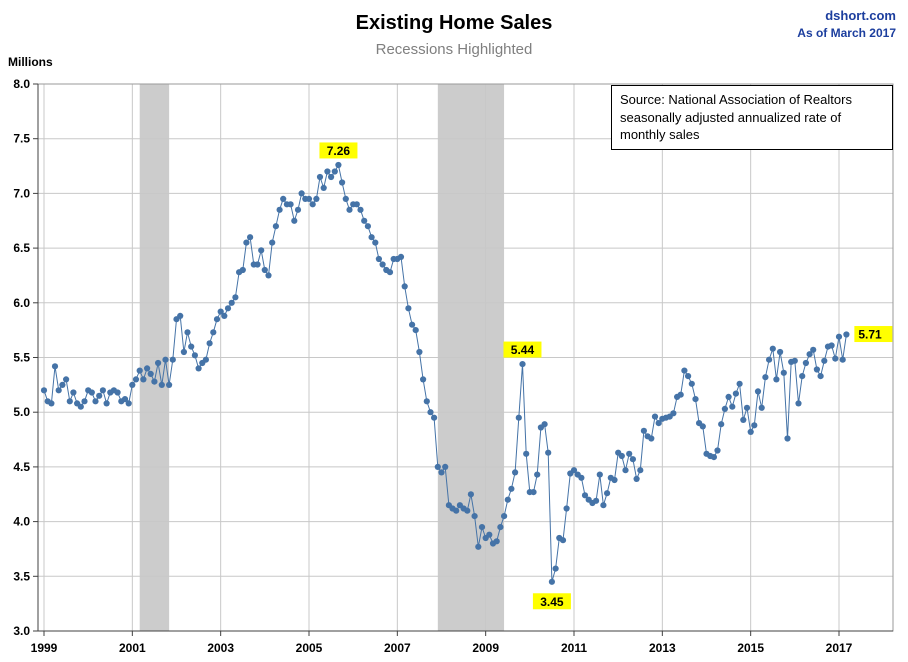 The height and width of the screenshot is (662, 908). What do you see at coordinates (839, 648) in the screenshot?
I see `svg-text: 2017` at bounding box center [839, 648].